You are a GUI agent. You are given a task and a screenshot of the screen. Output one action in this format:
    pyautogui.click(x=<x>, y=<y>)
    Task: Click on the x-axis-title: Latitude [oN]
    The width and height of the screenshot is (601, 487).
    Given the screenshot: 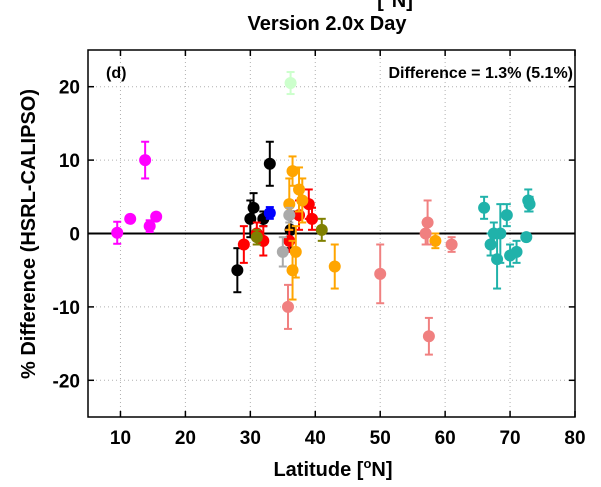 What is the action you would take?
    pyautogui.click(x=332, y=468)
    